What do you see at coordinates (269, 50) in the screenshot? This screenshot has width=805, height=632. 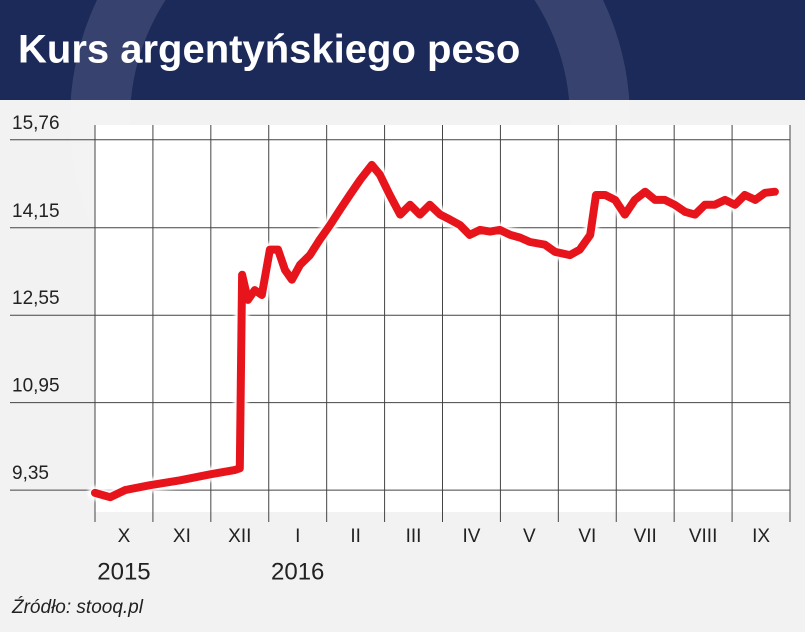 I see `chart-title: Kurs argentyńskiego peso` at bounding box center [269, 50].